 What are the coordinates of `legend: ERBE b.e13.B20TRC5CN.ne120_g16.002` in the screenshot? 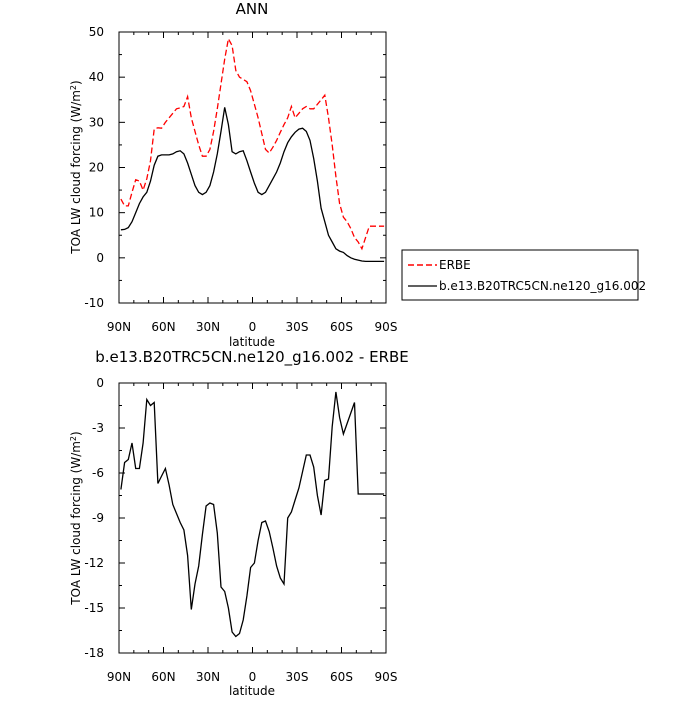 It's located at (523, 275).